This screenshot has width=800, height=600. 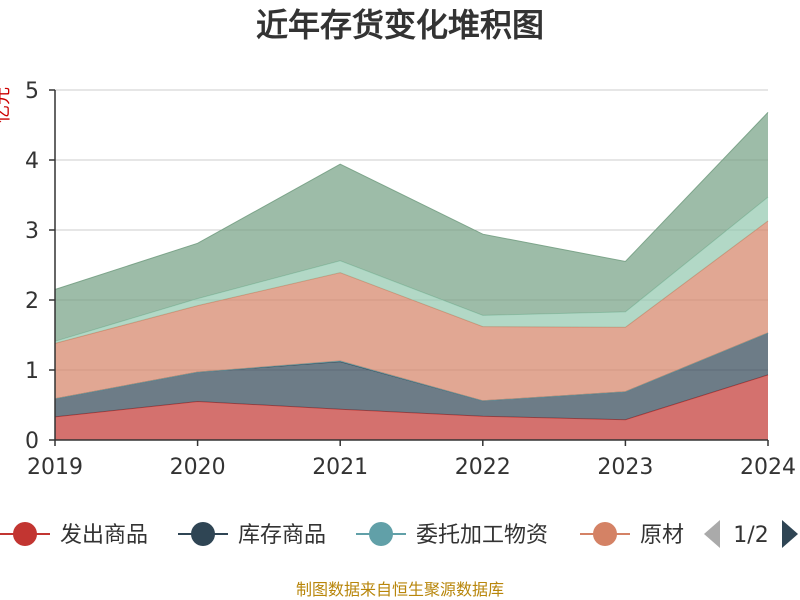 I want to click on legend-label: 发出商品, so click(x=104, y=535).